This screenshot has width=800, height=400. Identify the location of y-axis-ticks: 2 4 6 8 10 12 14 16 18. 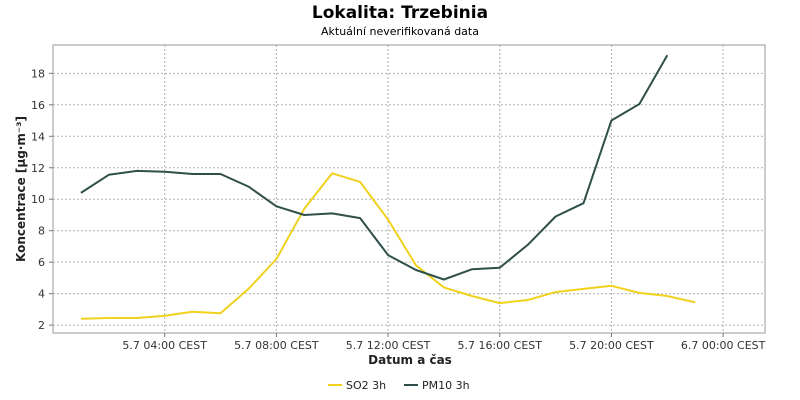
(42, 199).